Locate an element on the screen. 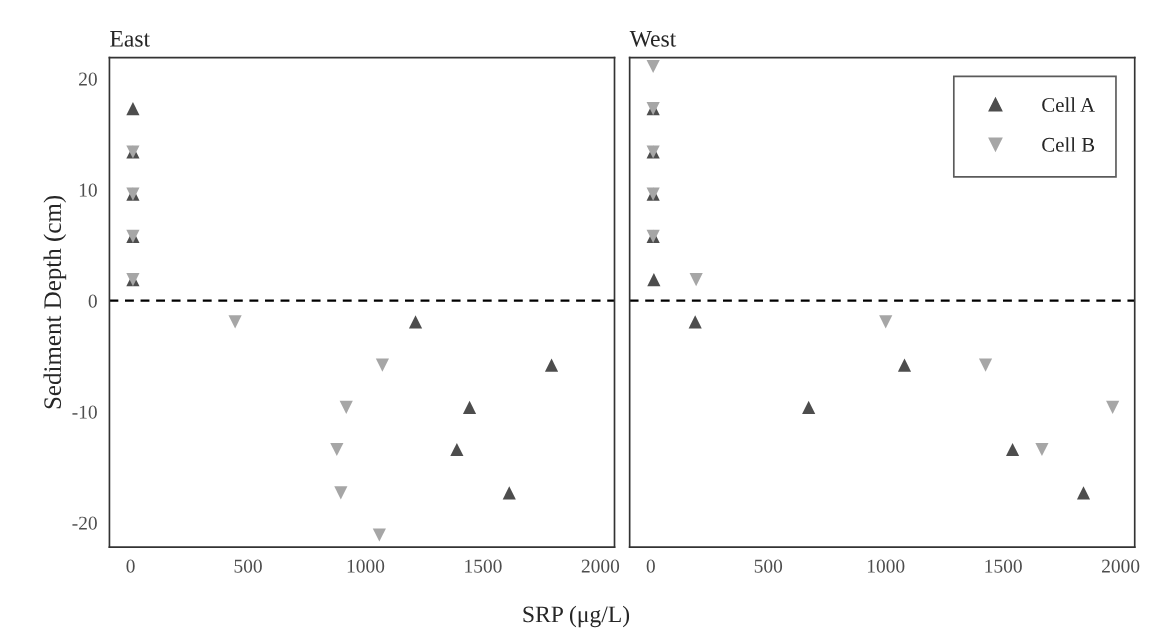 The image size is (1152, 640). y-tick-label: 20 is located at coordinates (88, 79).